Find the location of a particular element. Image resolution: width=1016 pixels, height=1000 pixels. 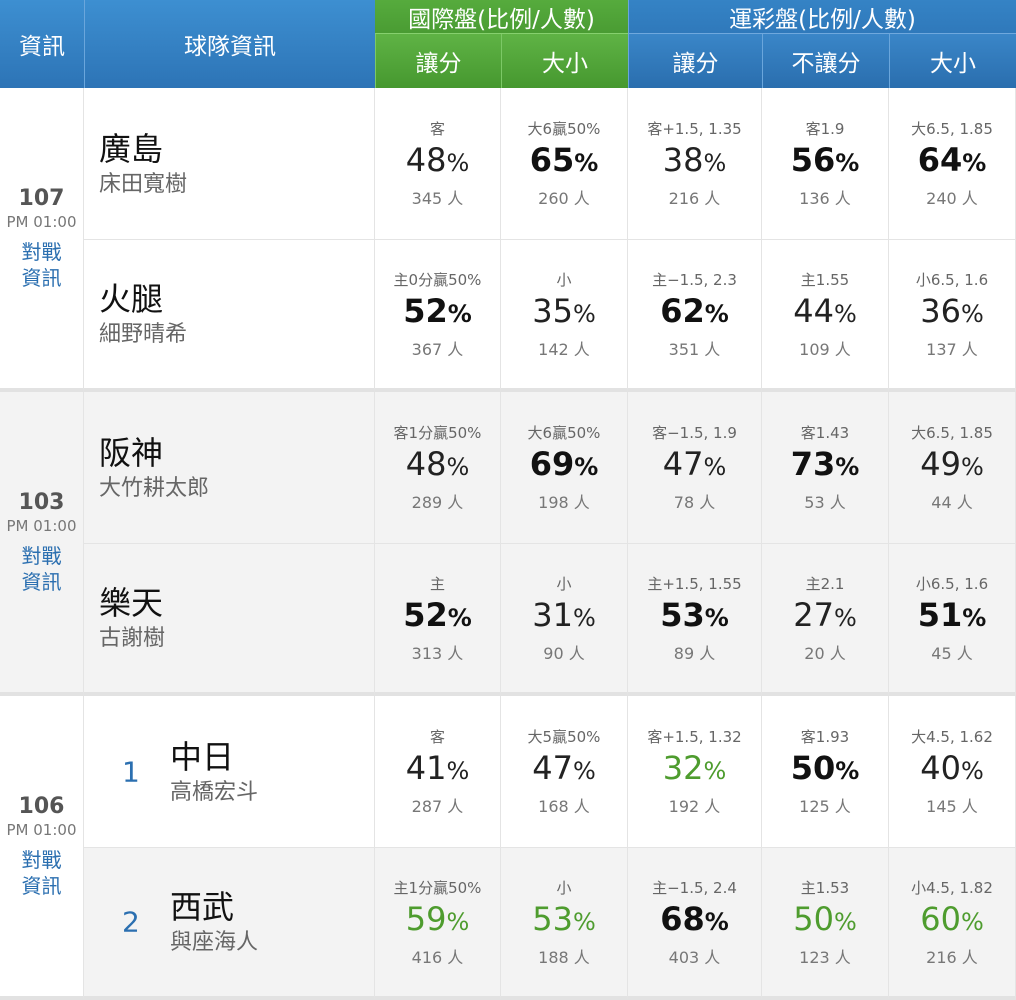

odds-cell: 小6.5, 1.6 51% 45 人 is located at coordinates (952, 620).